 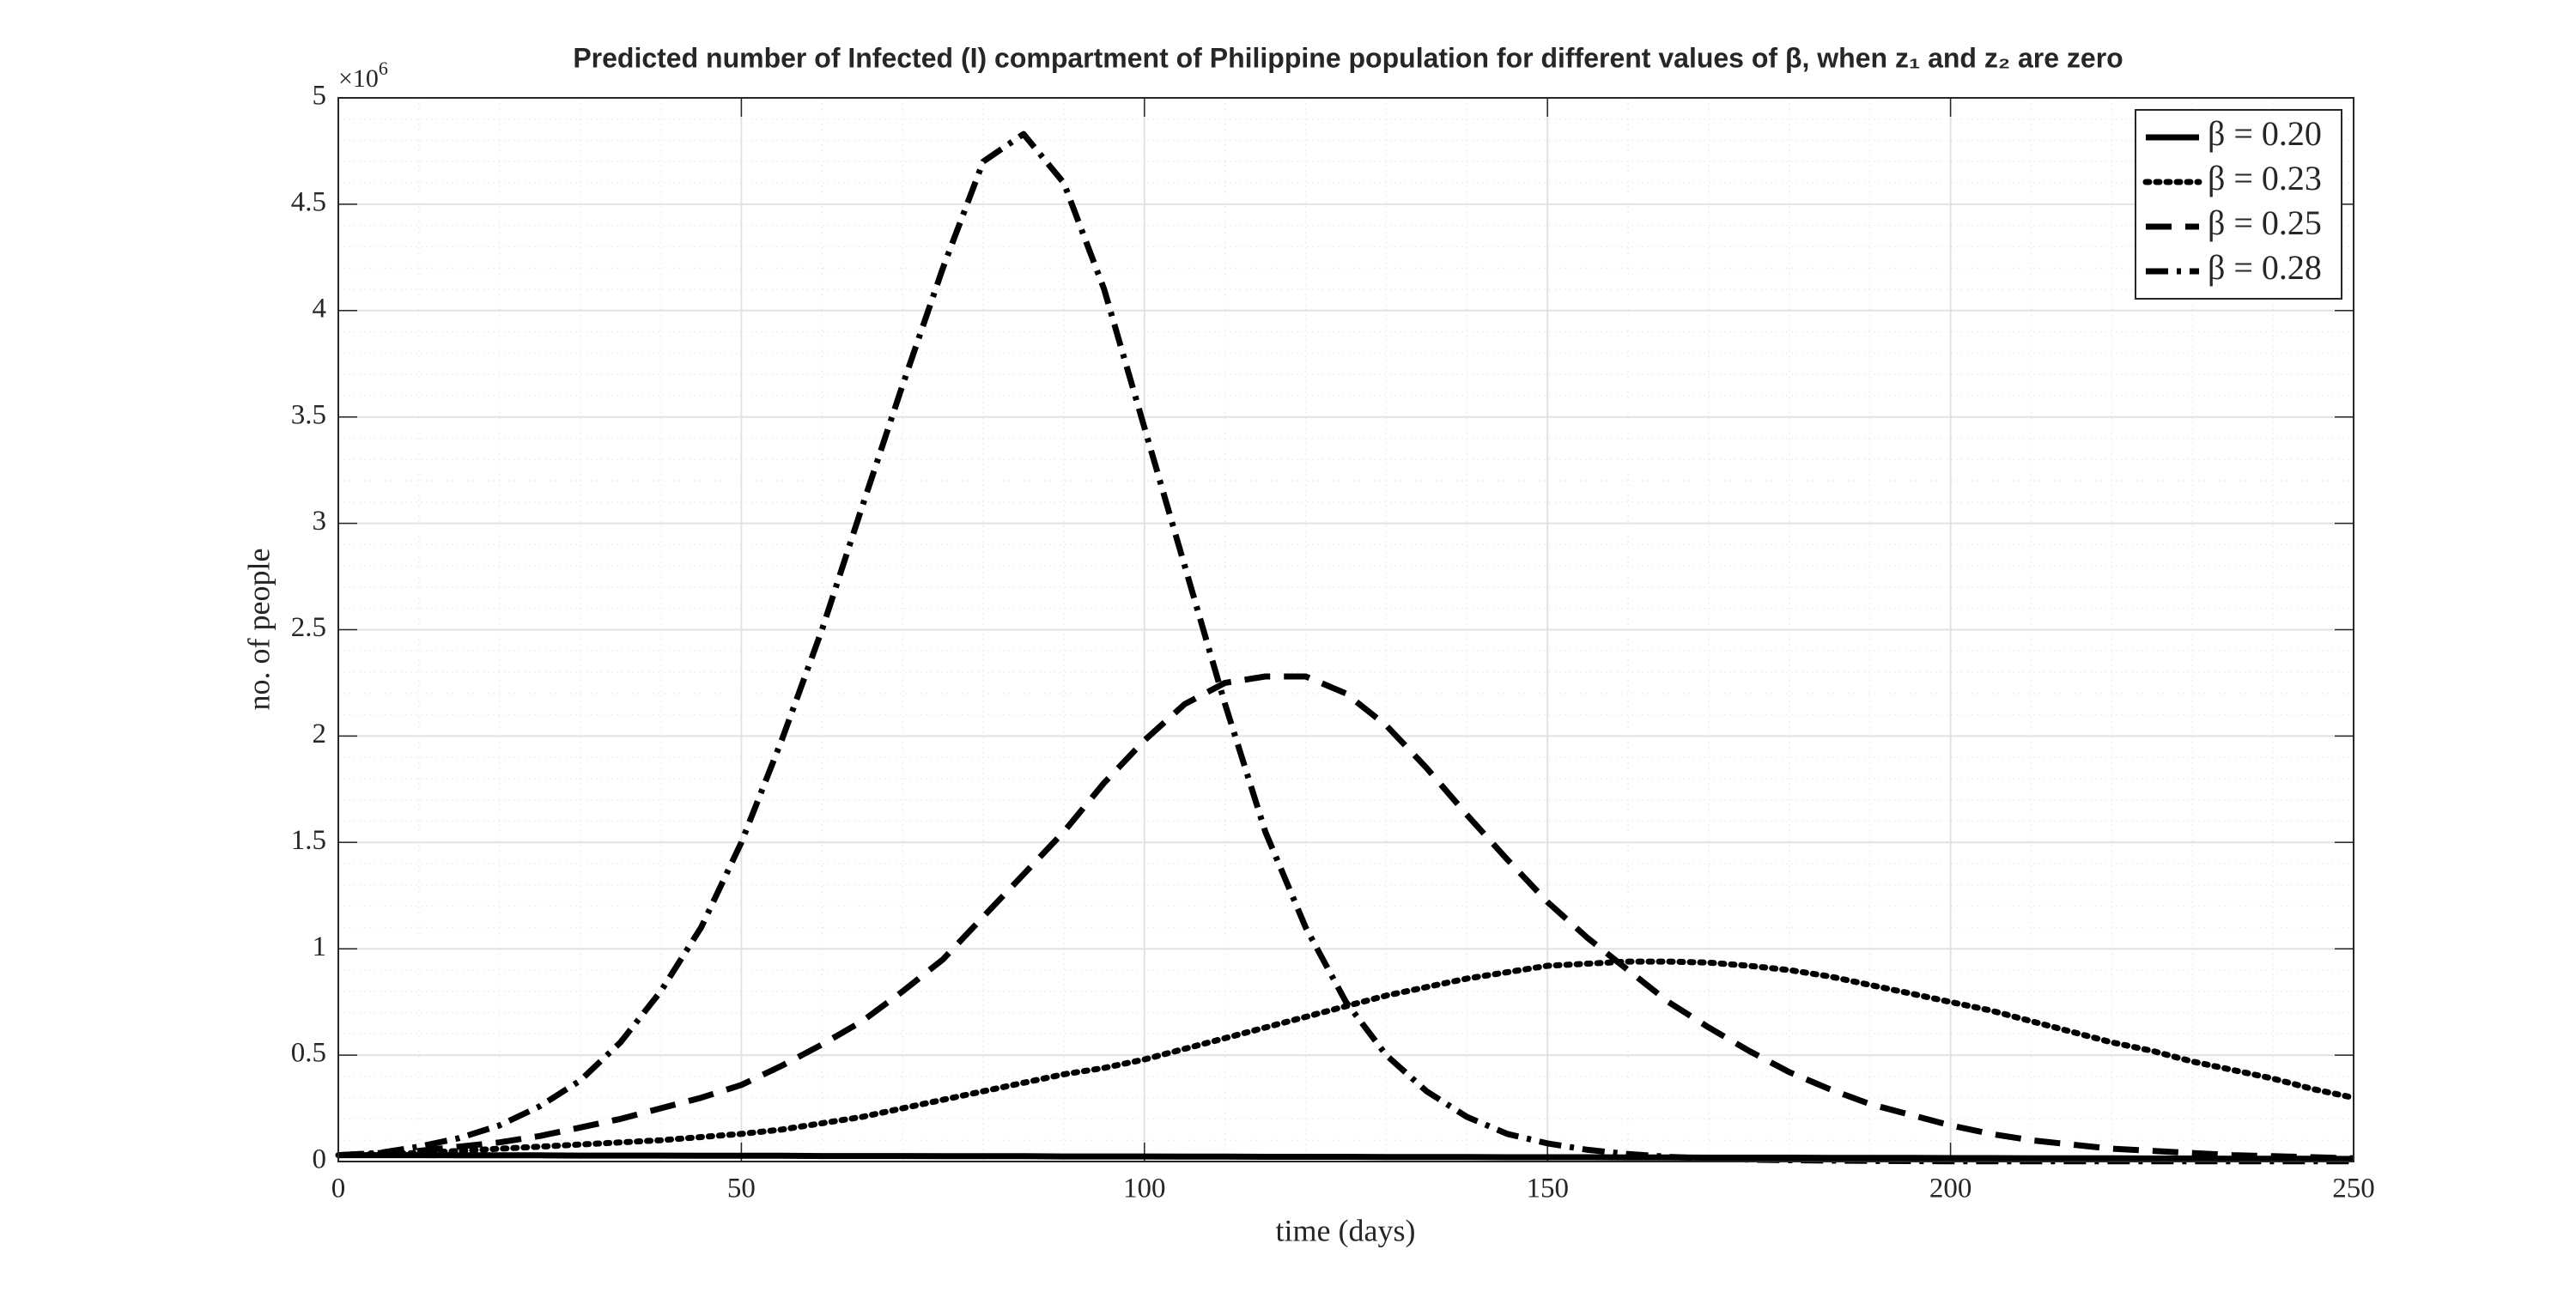 What do you see at coordinates (2353, 1189) in the screenshot?
I see `x-tick-label: 250` at bounding box center [2353, 1189].